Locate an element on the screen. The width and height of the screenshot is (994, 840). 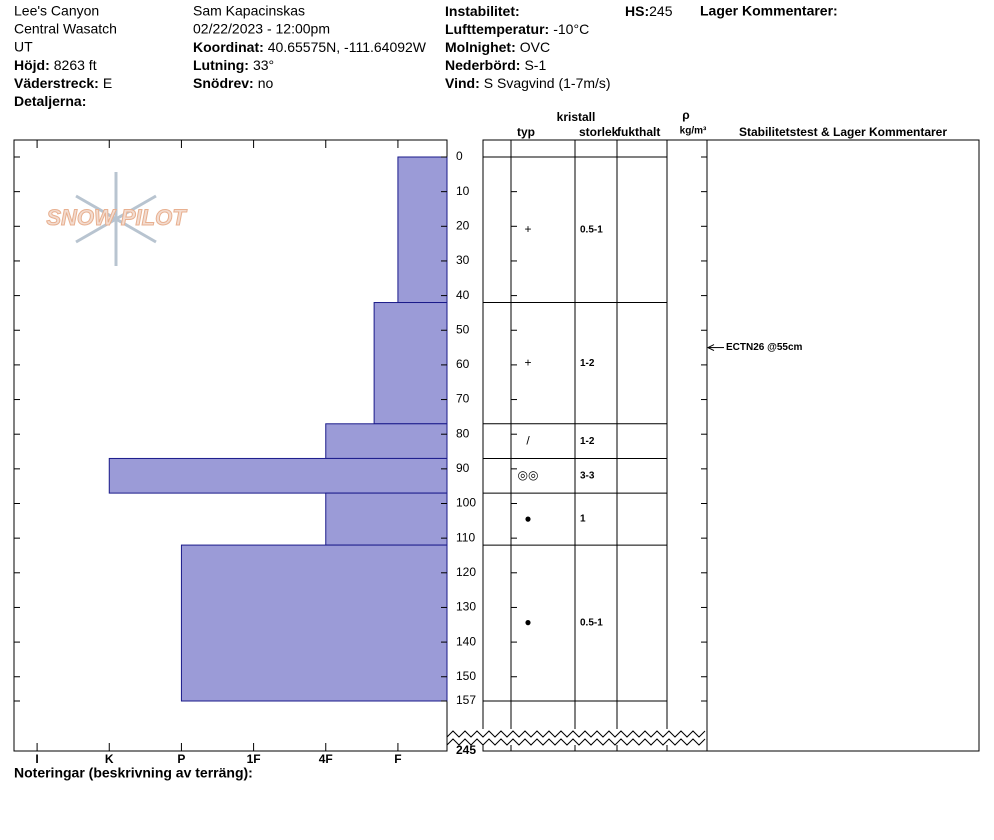
logo is located at coordinates (116, 219).